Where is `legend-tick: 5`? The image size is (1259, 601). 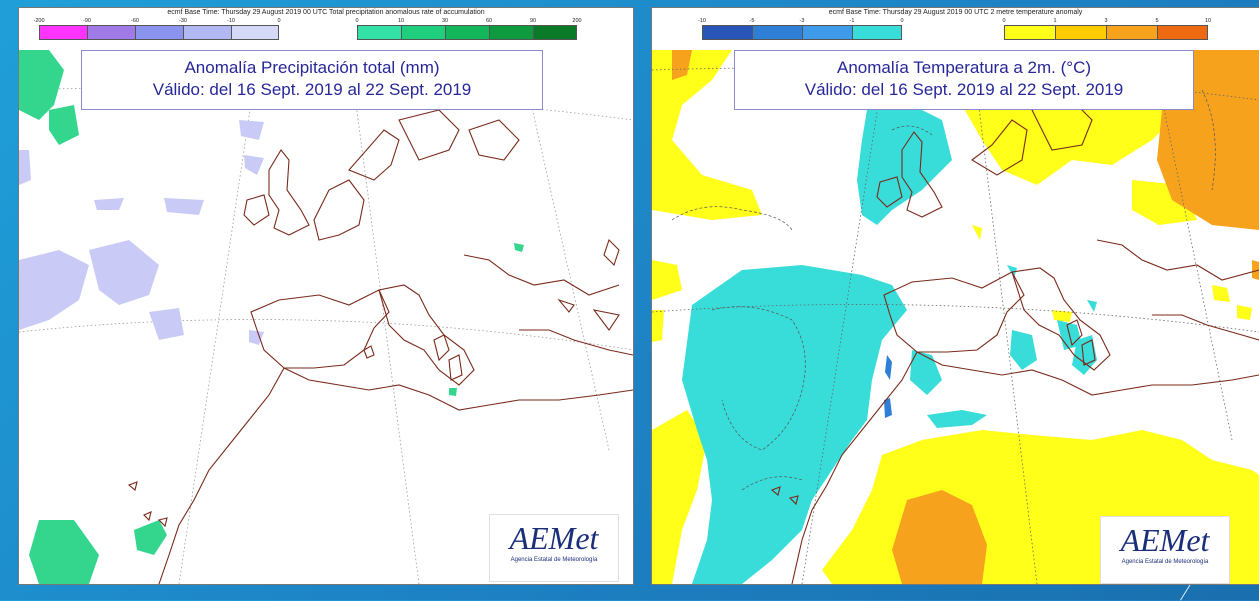 legend-tick: 5 is located at coordinates (1157, 21).